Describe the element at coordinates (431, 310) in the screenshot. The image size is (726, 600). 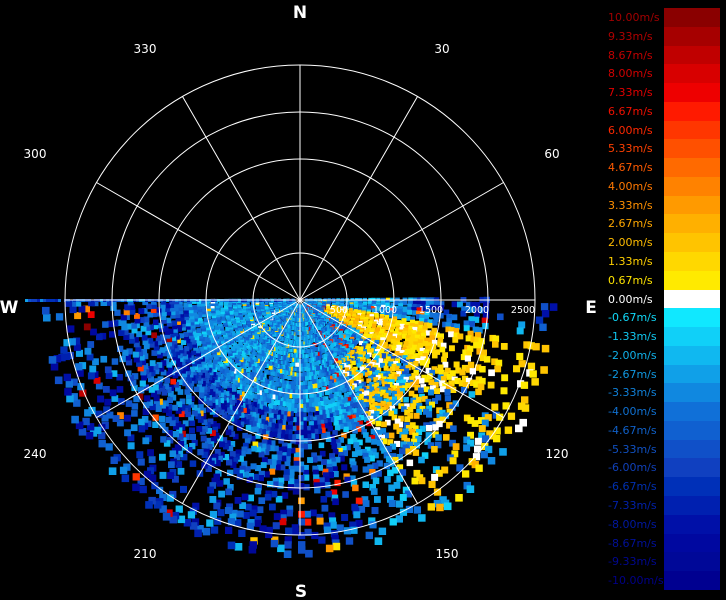
I see `range-1500-label: 1500` at that location.